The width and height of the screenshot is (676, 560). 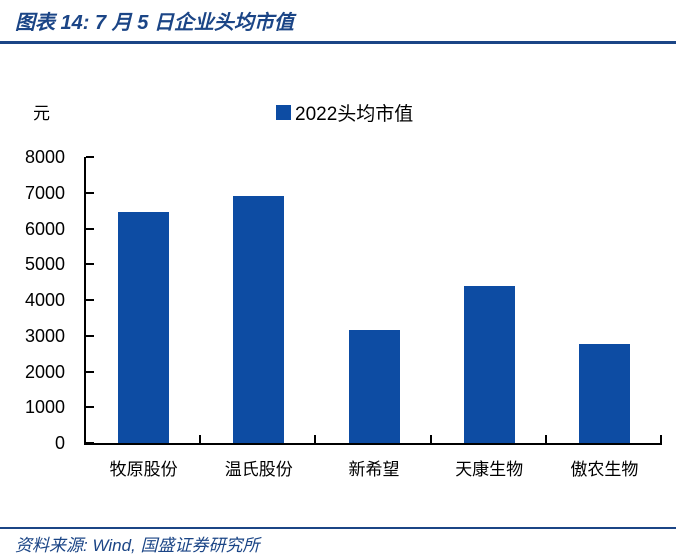 I want to click on source-note: 资料来源: Wind, 国盛证券研究所, so click(x=137, y=545).